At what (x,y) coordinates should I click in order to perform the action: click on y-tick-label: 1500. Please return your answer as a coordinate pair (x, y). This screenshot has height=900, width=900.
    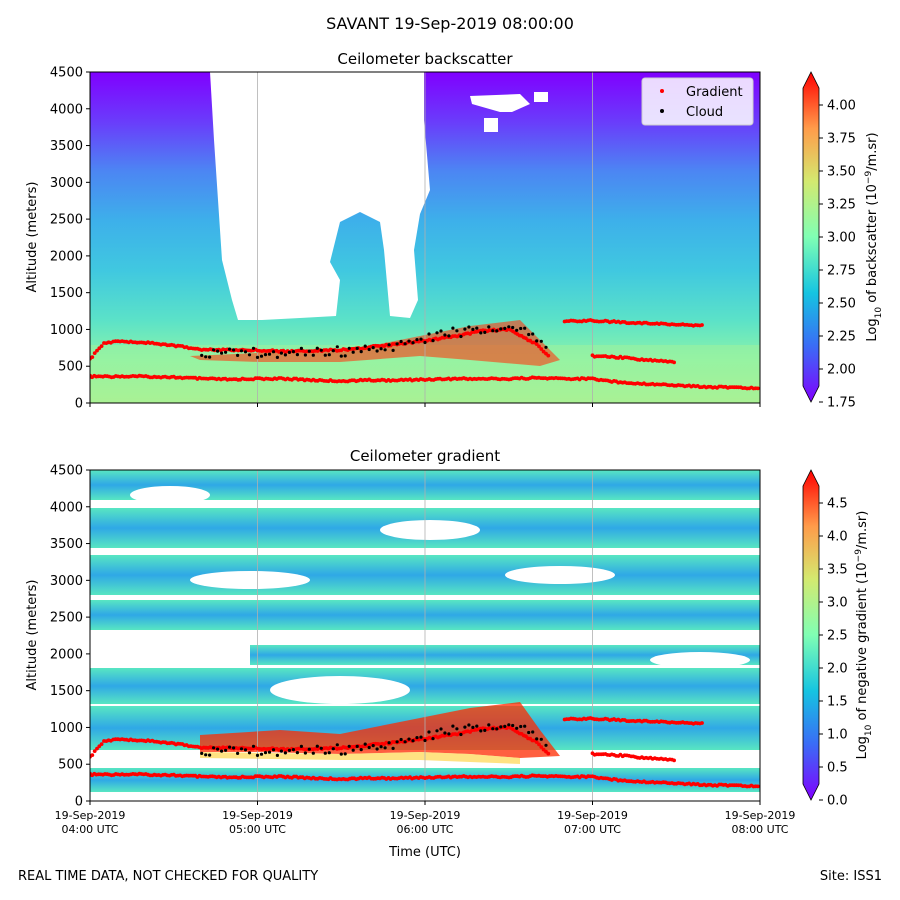
    Looking at the image, I should click on (66, 691).